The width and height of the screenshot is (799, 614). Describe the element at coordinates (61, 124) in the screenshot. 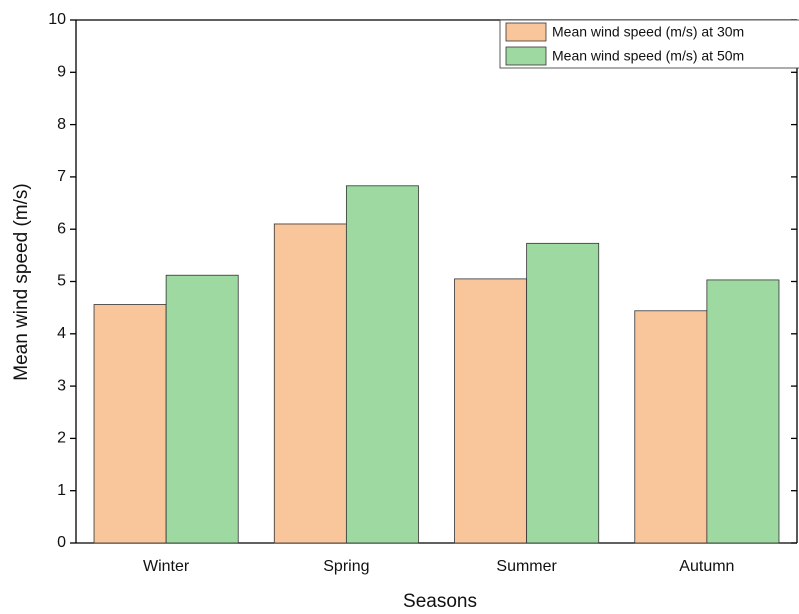

I see `y-tick-label: 8` at that location.